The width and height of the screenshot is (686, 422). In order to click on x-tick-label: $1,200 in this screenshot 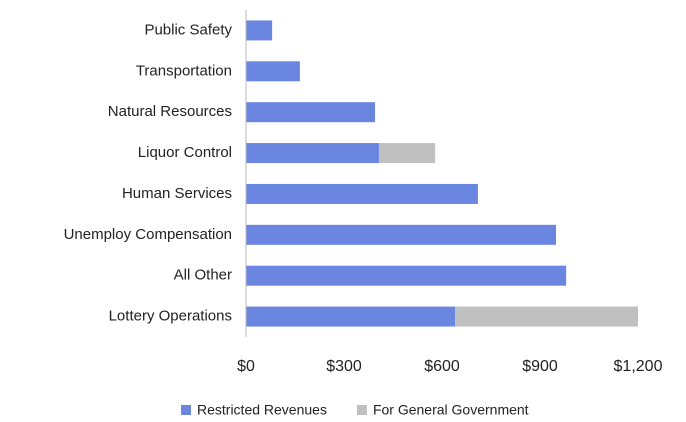, I will do `click(638, 366)`.